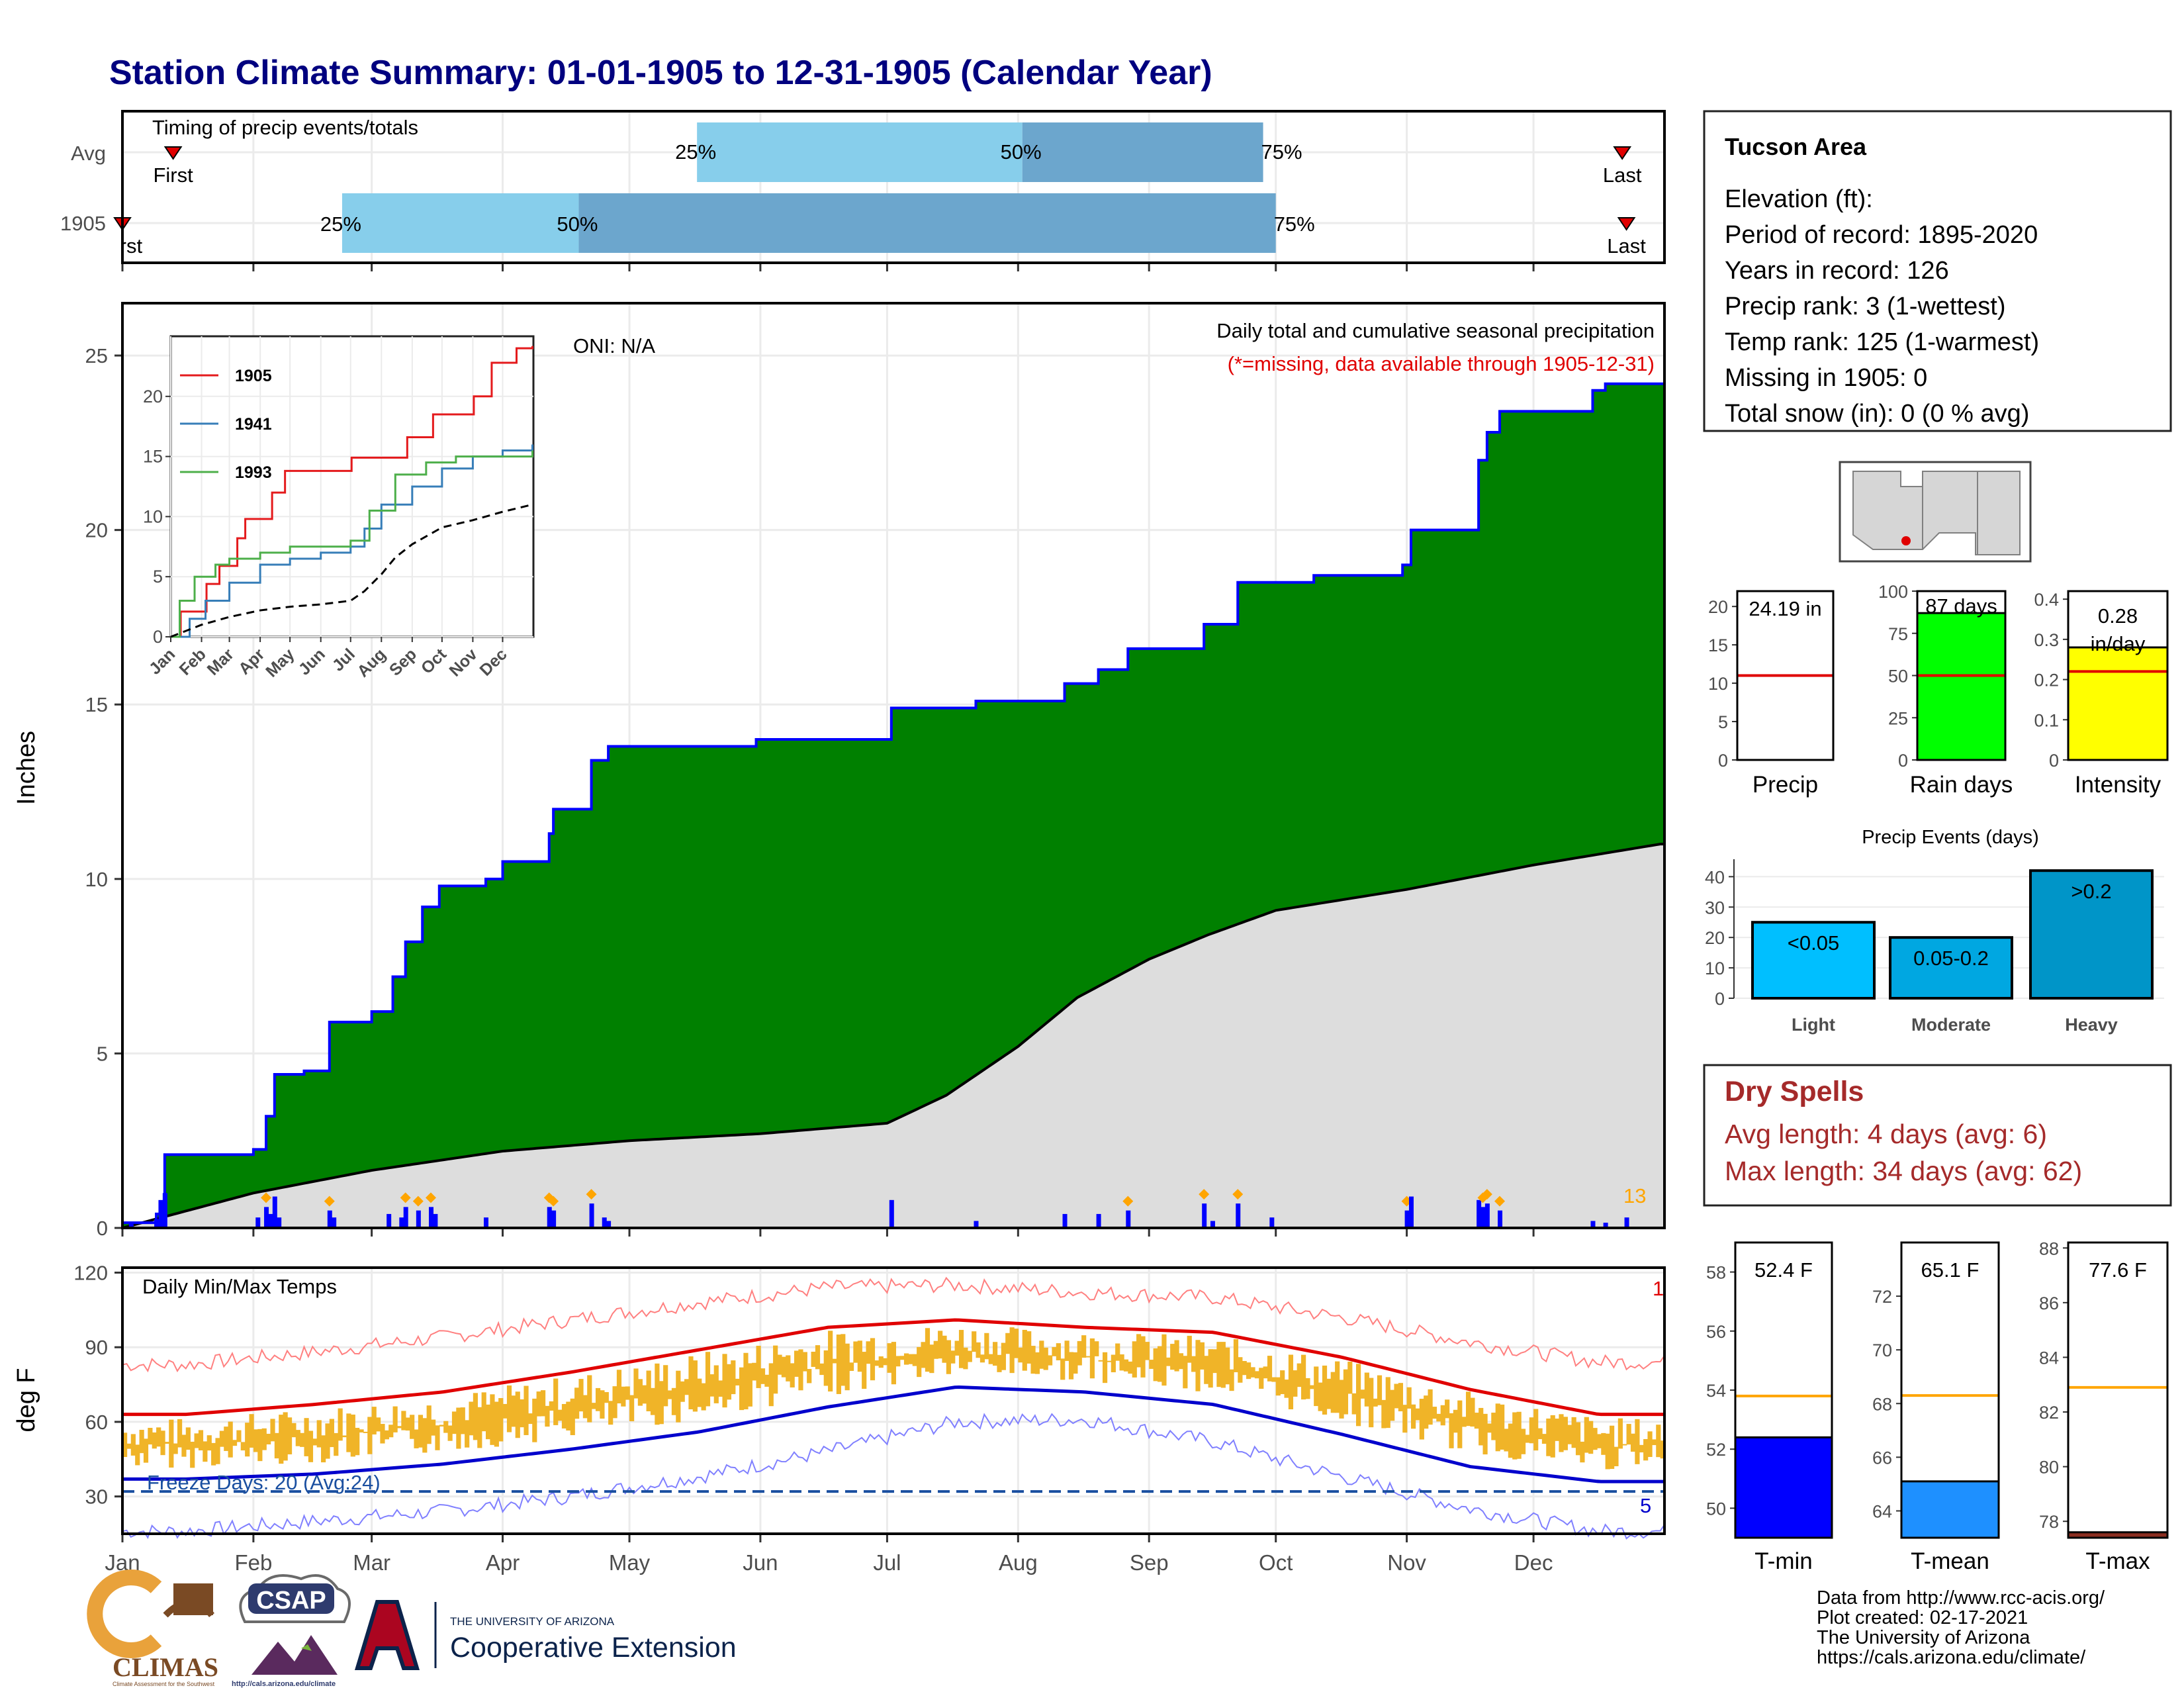 Image resolution: width=2184 pixels, height=1688 pixels. Describe the element at coordinates (1723, 761) in the screenshot. I see `precip_total-ytick-label: 0` at that location.